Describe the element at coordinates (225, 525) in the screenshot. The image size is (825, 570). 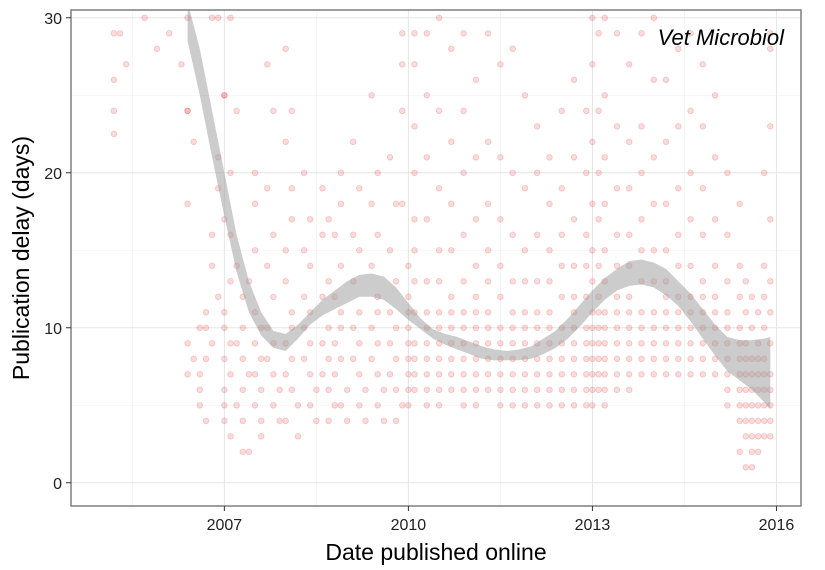
I see `x-tick-label: 2007` at that location.